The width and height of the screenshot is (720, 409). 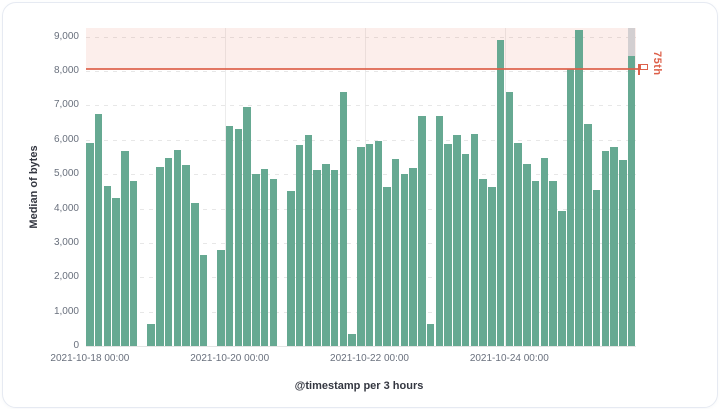 What do you see at coordinates (90, 358) in the screenshot?
I see `x-axis-tick-label: 2021-10-18 00:00` at bounding box center [90, 358].